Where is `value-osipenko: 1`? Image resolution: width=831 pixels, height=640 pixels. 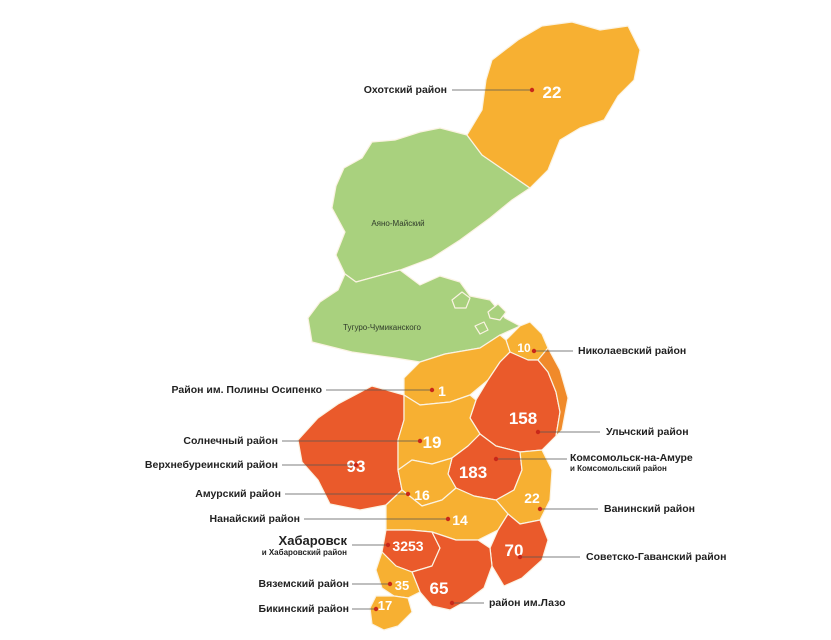
value-osipenko: 1 is located at coordinates (442, 391).